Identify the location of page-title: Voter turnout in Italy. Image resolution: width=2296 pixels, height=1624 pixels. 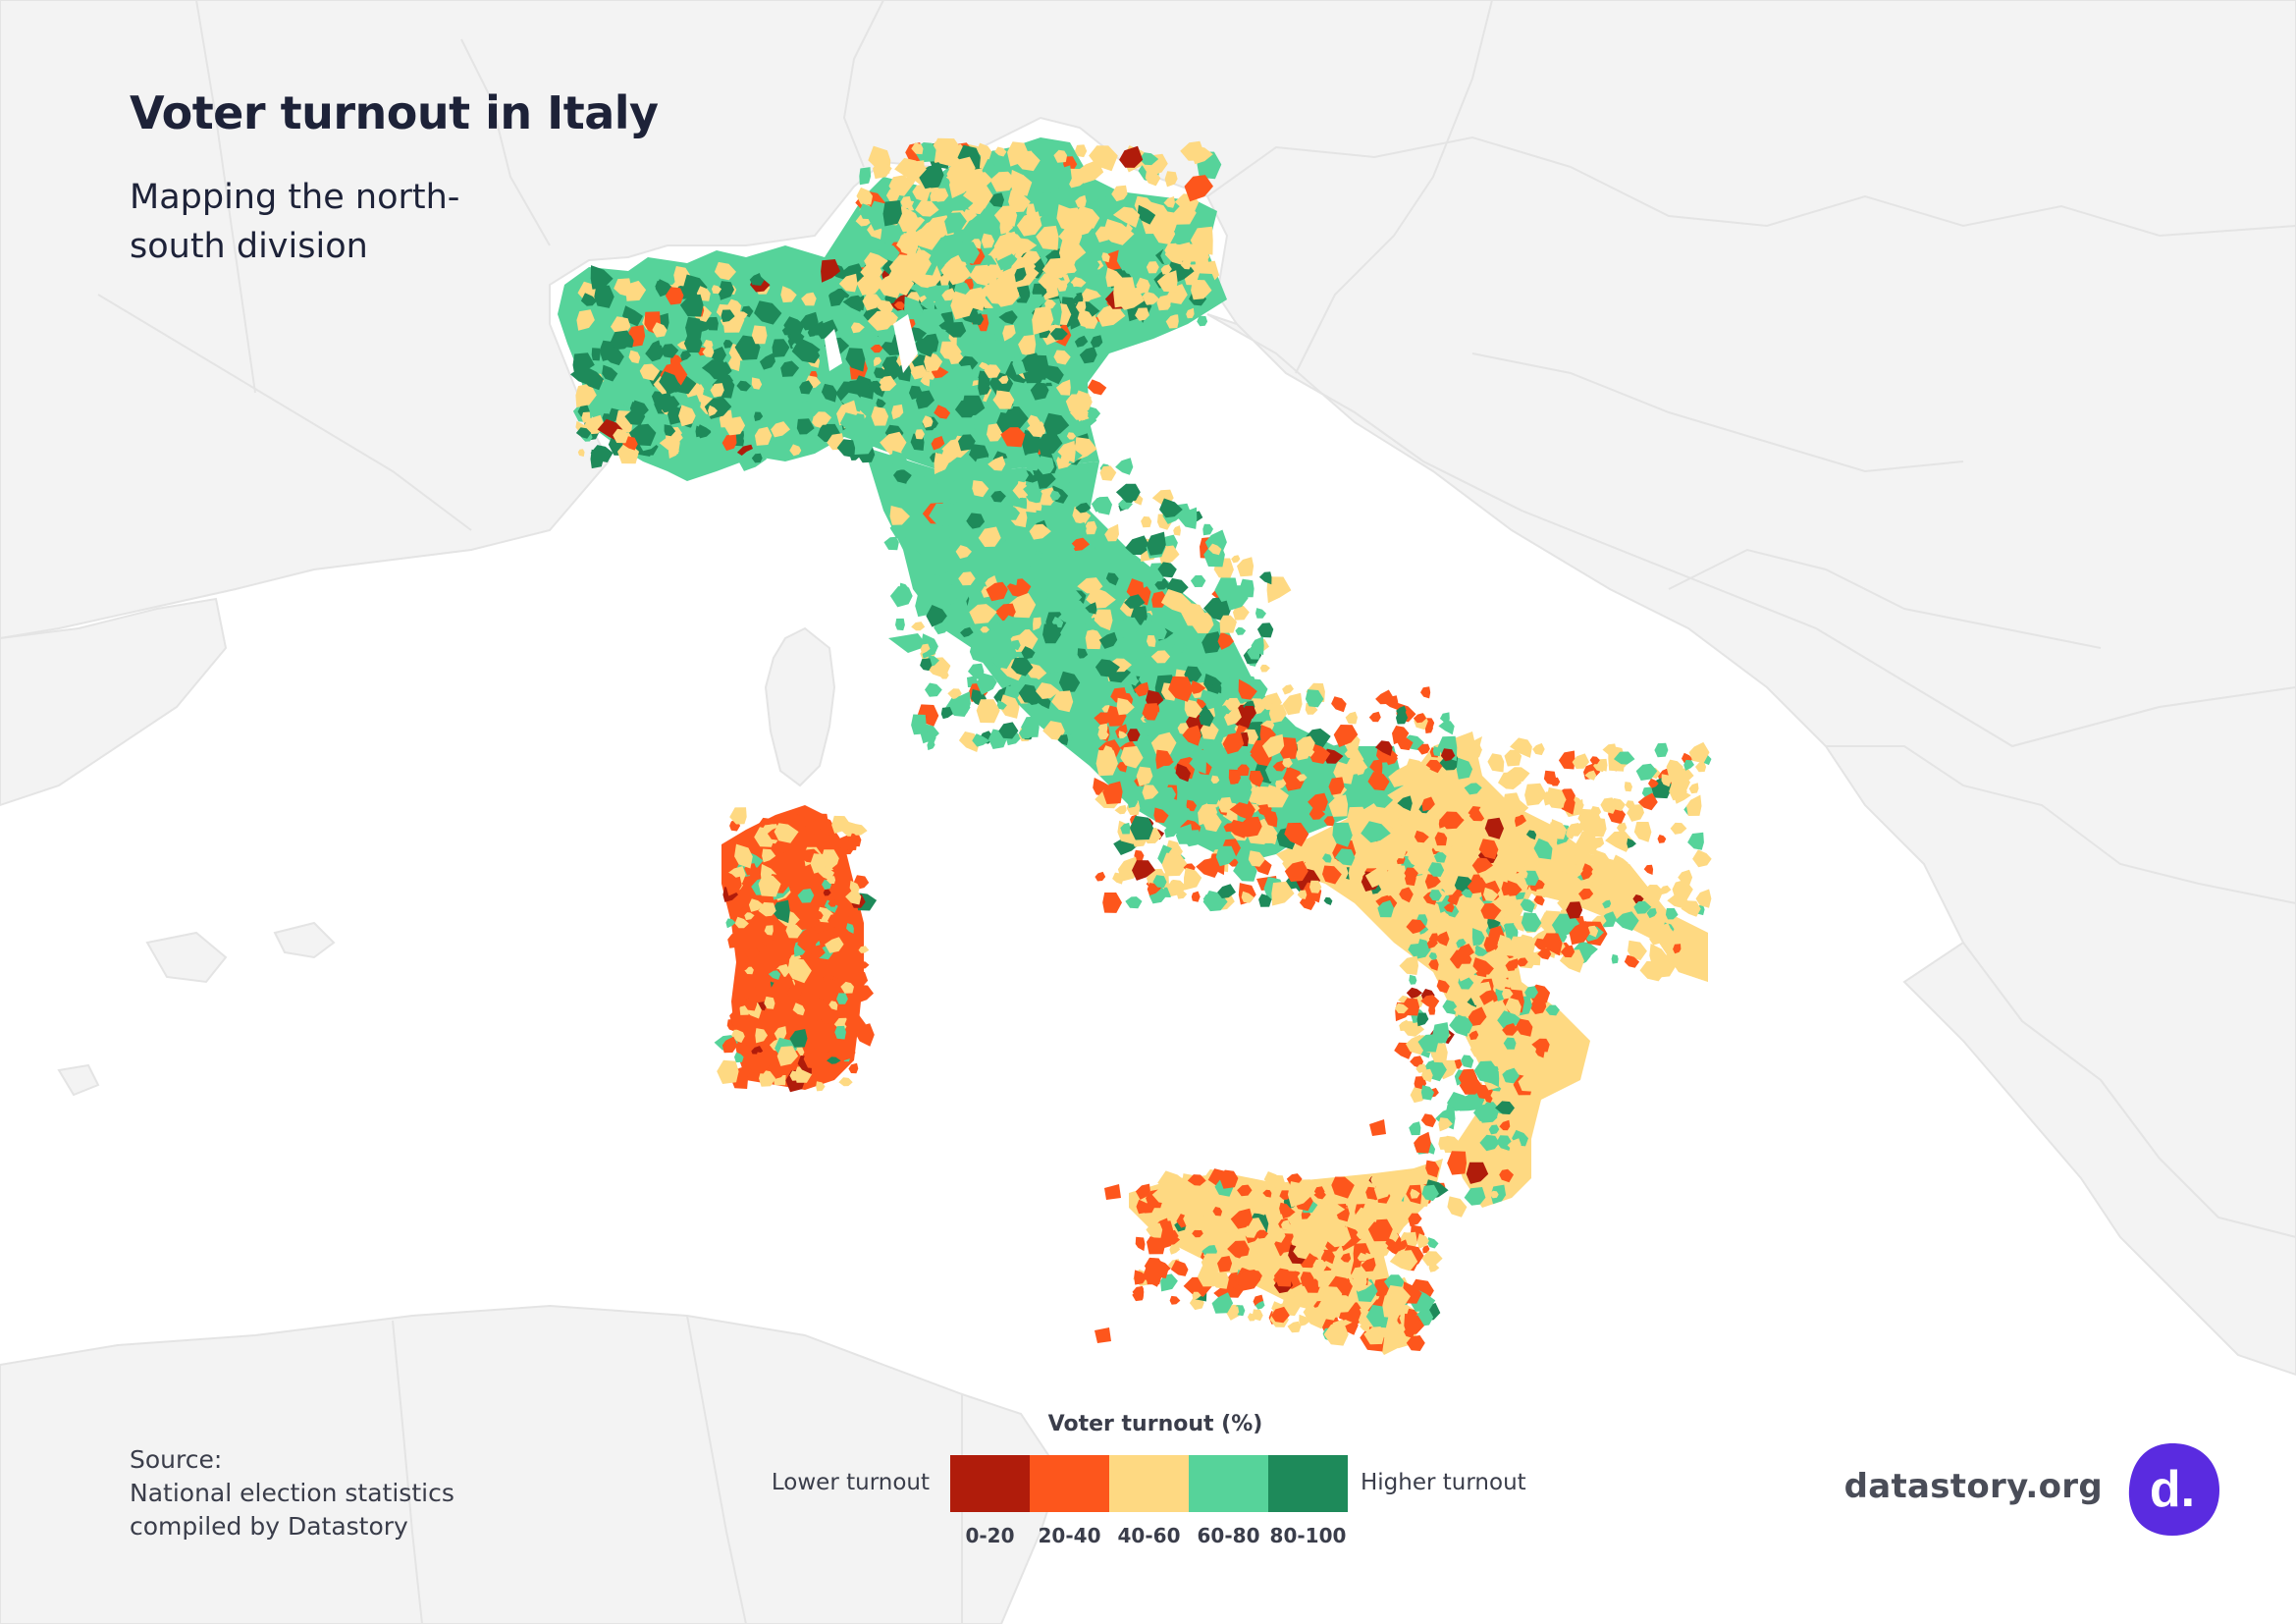
(394, 112).